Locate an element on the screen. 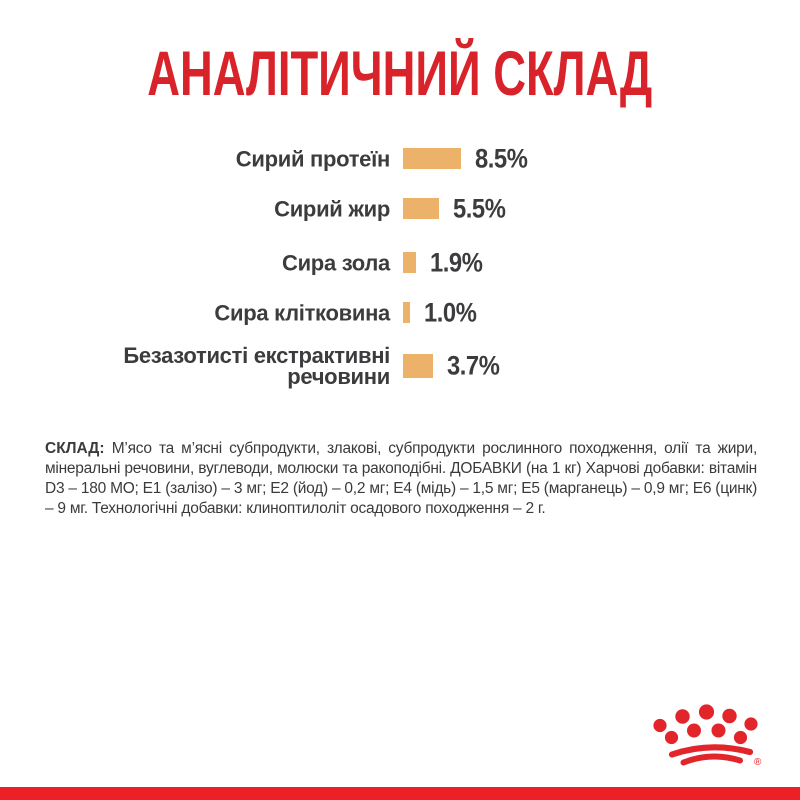 The width and height of the screenshot is (800, 800). bar-value: 1.9% is located at coordinates (456, 262).